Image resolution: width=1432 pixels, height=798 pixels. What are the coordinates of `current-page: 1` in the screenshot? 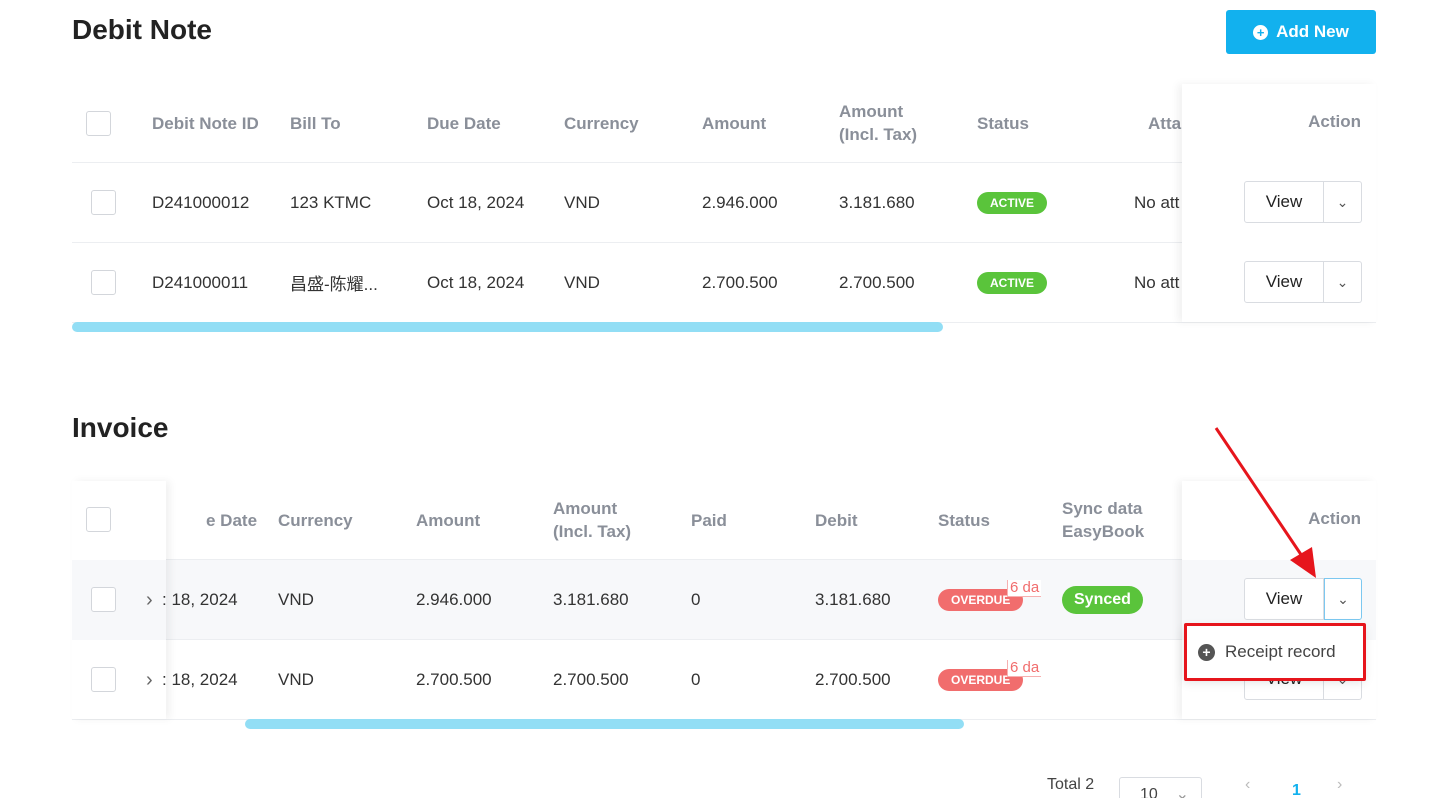 It's located at (1296, 790).